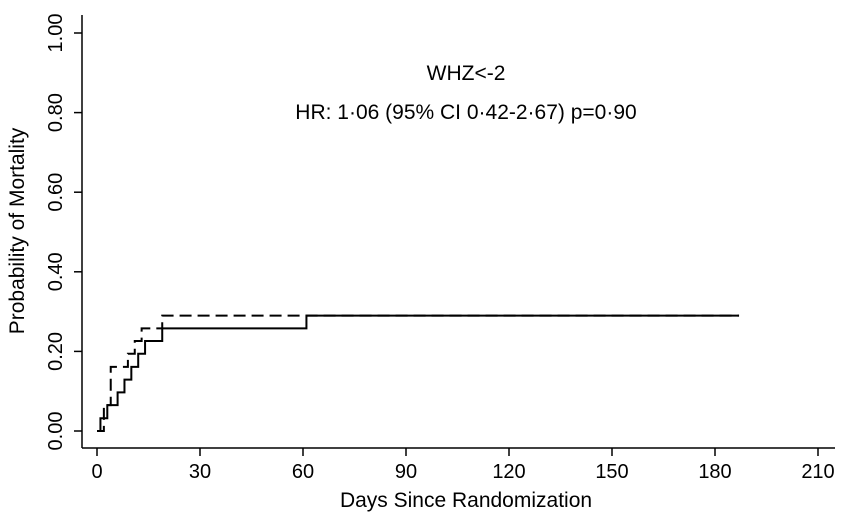 This screenshot has height=517, width=842. I want to click on y-ticks: 0.00 0.20 0.40 0.60 0.80 1.00, so click(63, 232).